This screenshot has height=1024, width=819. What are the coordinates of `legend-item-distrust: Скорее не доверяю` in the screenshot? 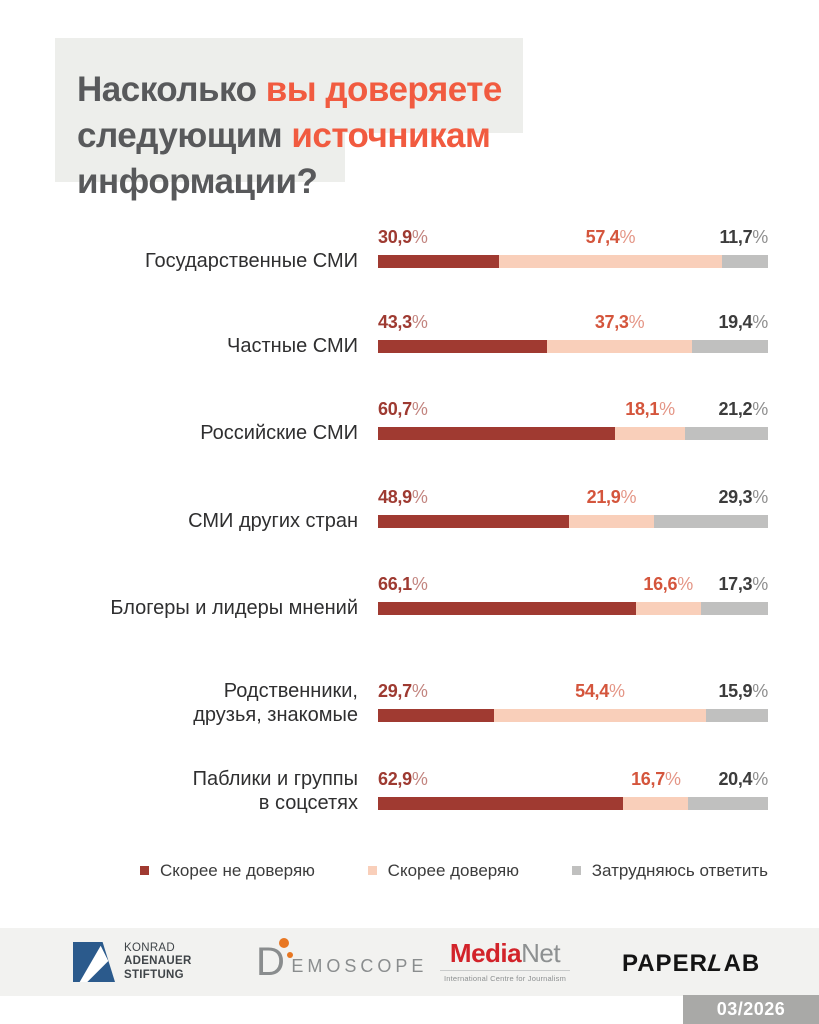 It's located at (227, 870).